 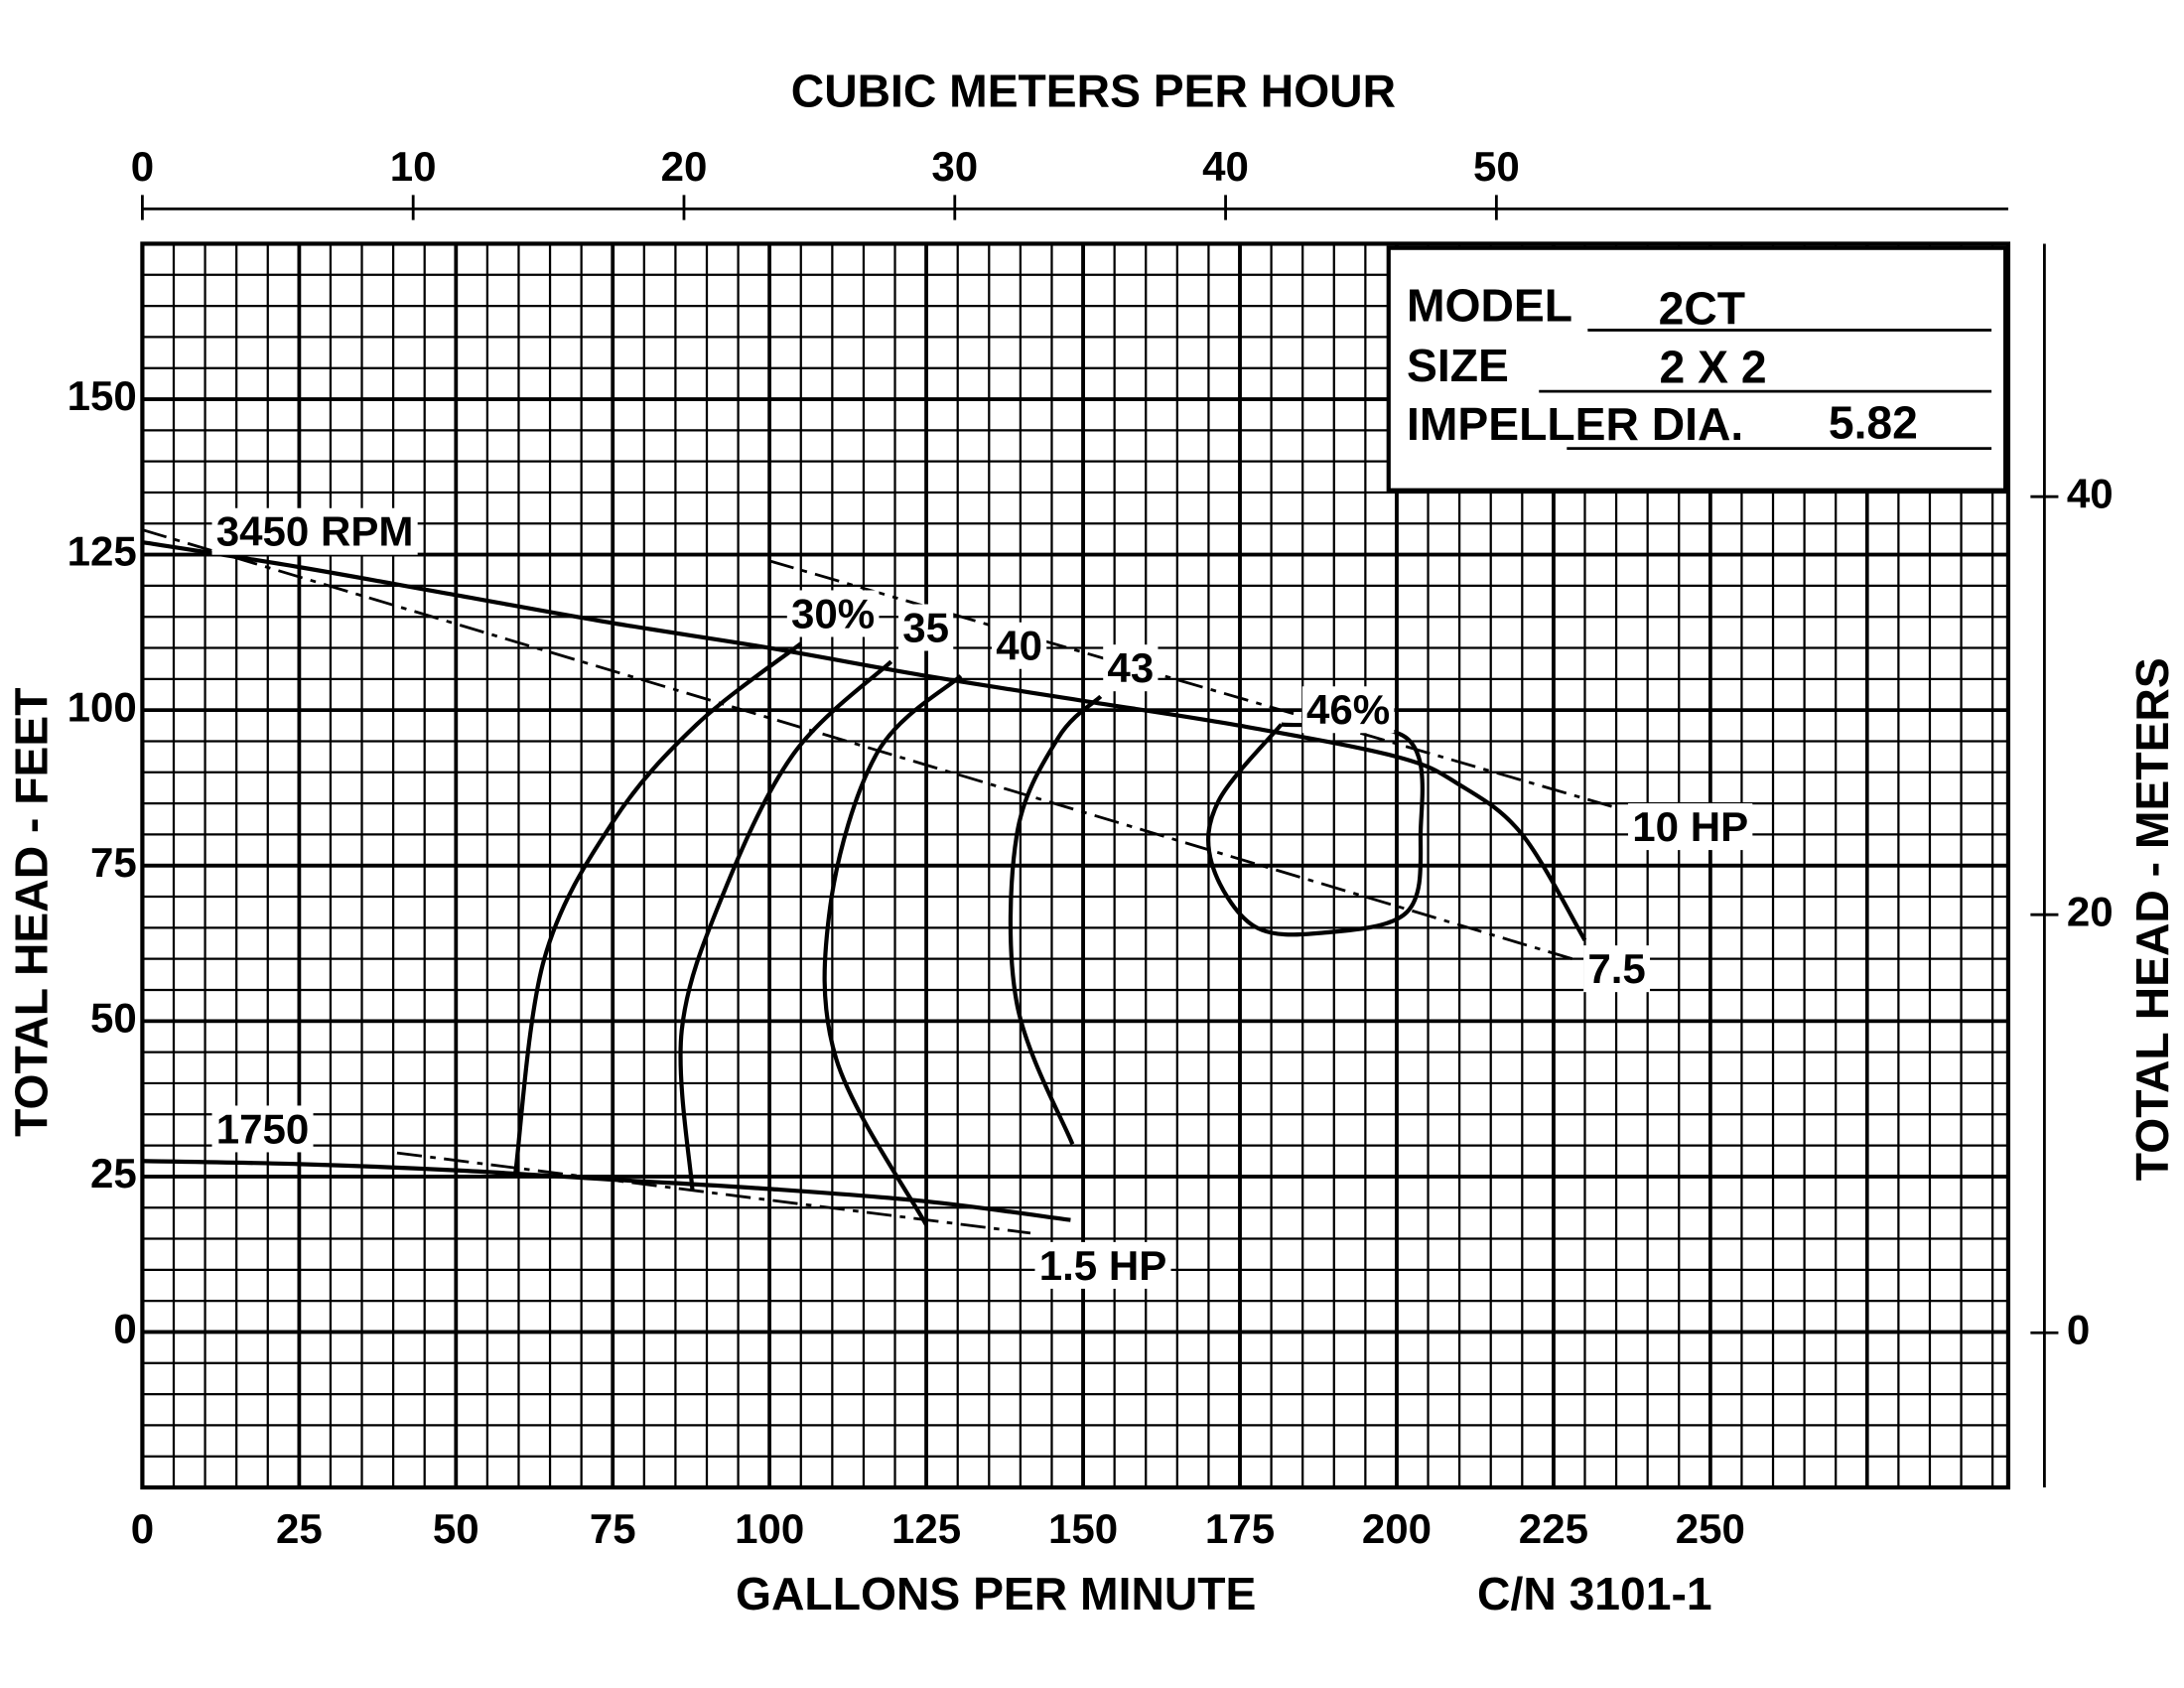 What do you see at coordinates (2090, 493) in the screenshot?
I see `y2-tick-label: 40` at bounding box center [2090, 493].